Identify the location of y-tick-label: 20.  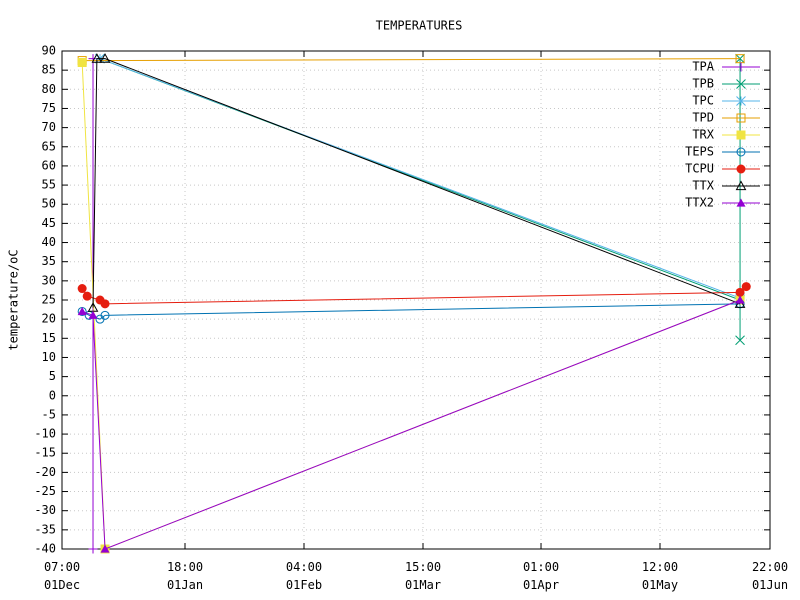
(49, 319).